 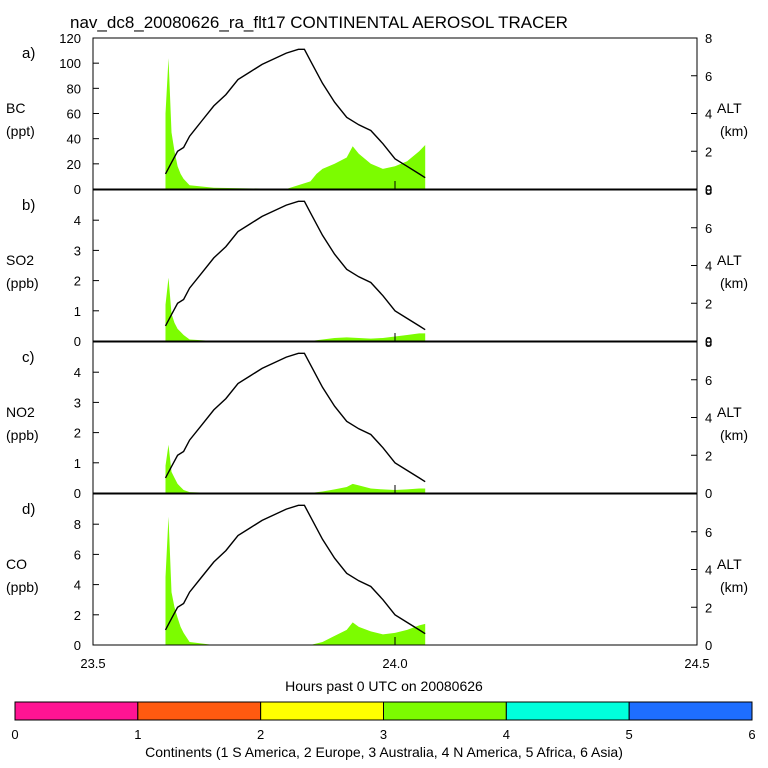 I want to click on continent-colorbar: 0 1 2 3 4 5 6, so click(x=383, y=721).